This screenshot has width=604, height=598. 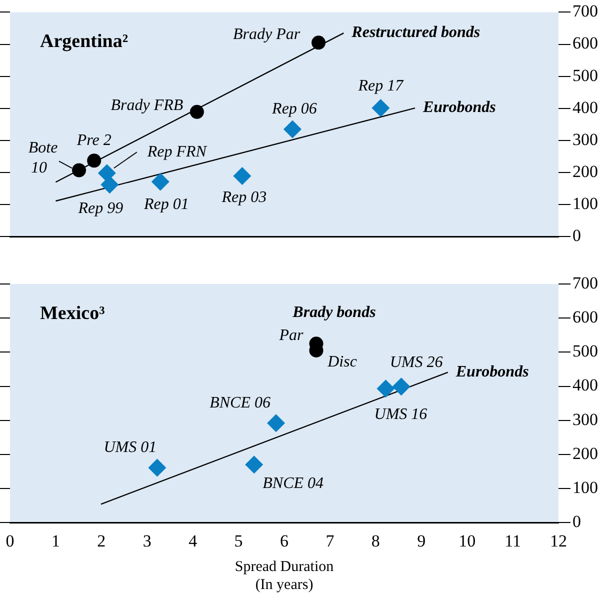 I want to click on x-tick-label: 3, so click(x=147, y=540).